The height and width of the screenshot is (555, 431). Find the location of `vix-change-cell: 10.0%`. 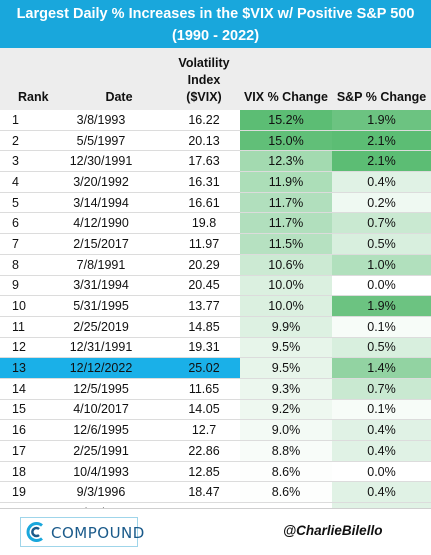

vix-change-cell: 10.0% is located at coordinates (286, 306).